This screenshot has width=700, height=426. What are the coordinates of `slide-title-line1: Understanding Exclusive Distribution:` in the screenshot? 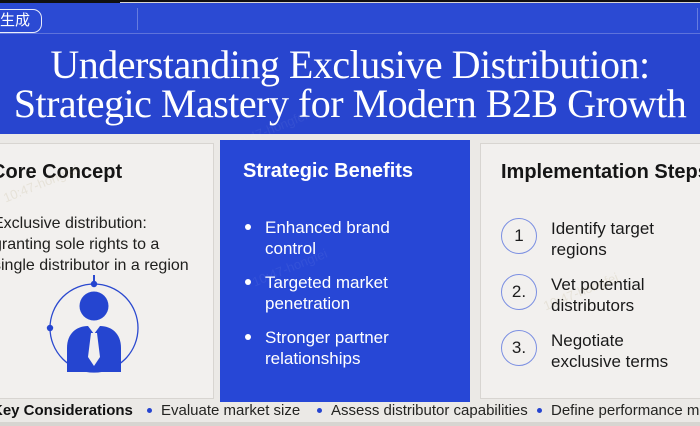 It's located at (350, 64).